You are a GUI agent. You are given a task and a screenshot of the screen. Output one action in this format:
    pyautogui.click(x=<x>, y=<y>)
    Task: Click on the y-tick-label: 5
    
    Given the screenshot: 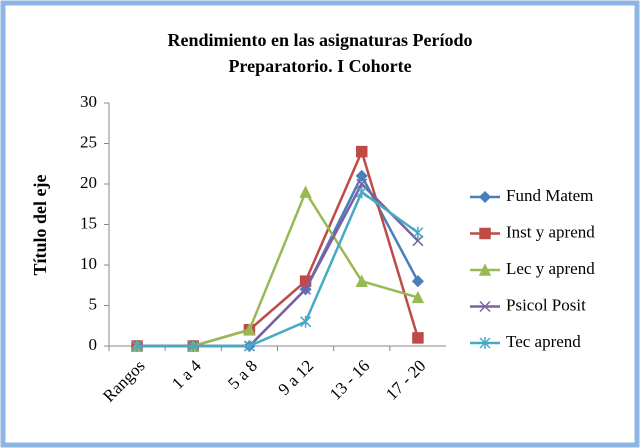 What is the action you would take?
    pyautogui.click(x=93, y=303)
    